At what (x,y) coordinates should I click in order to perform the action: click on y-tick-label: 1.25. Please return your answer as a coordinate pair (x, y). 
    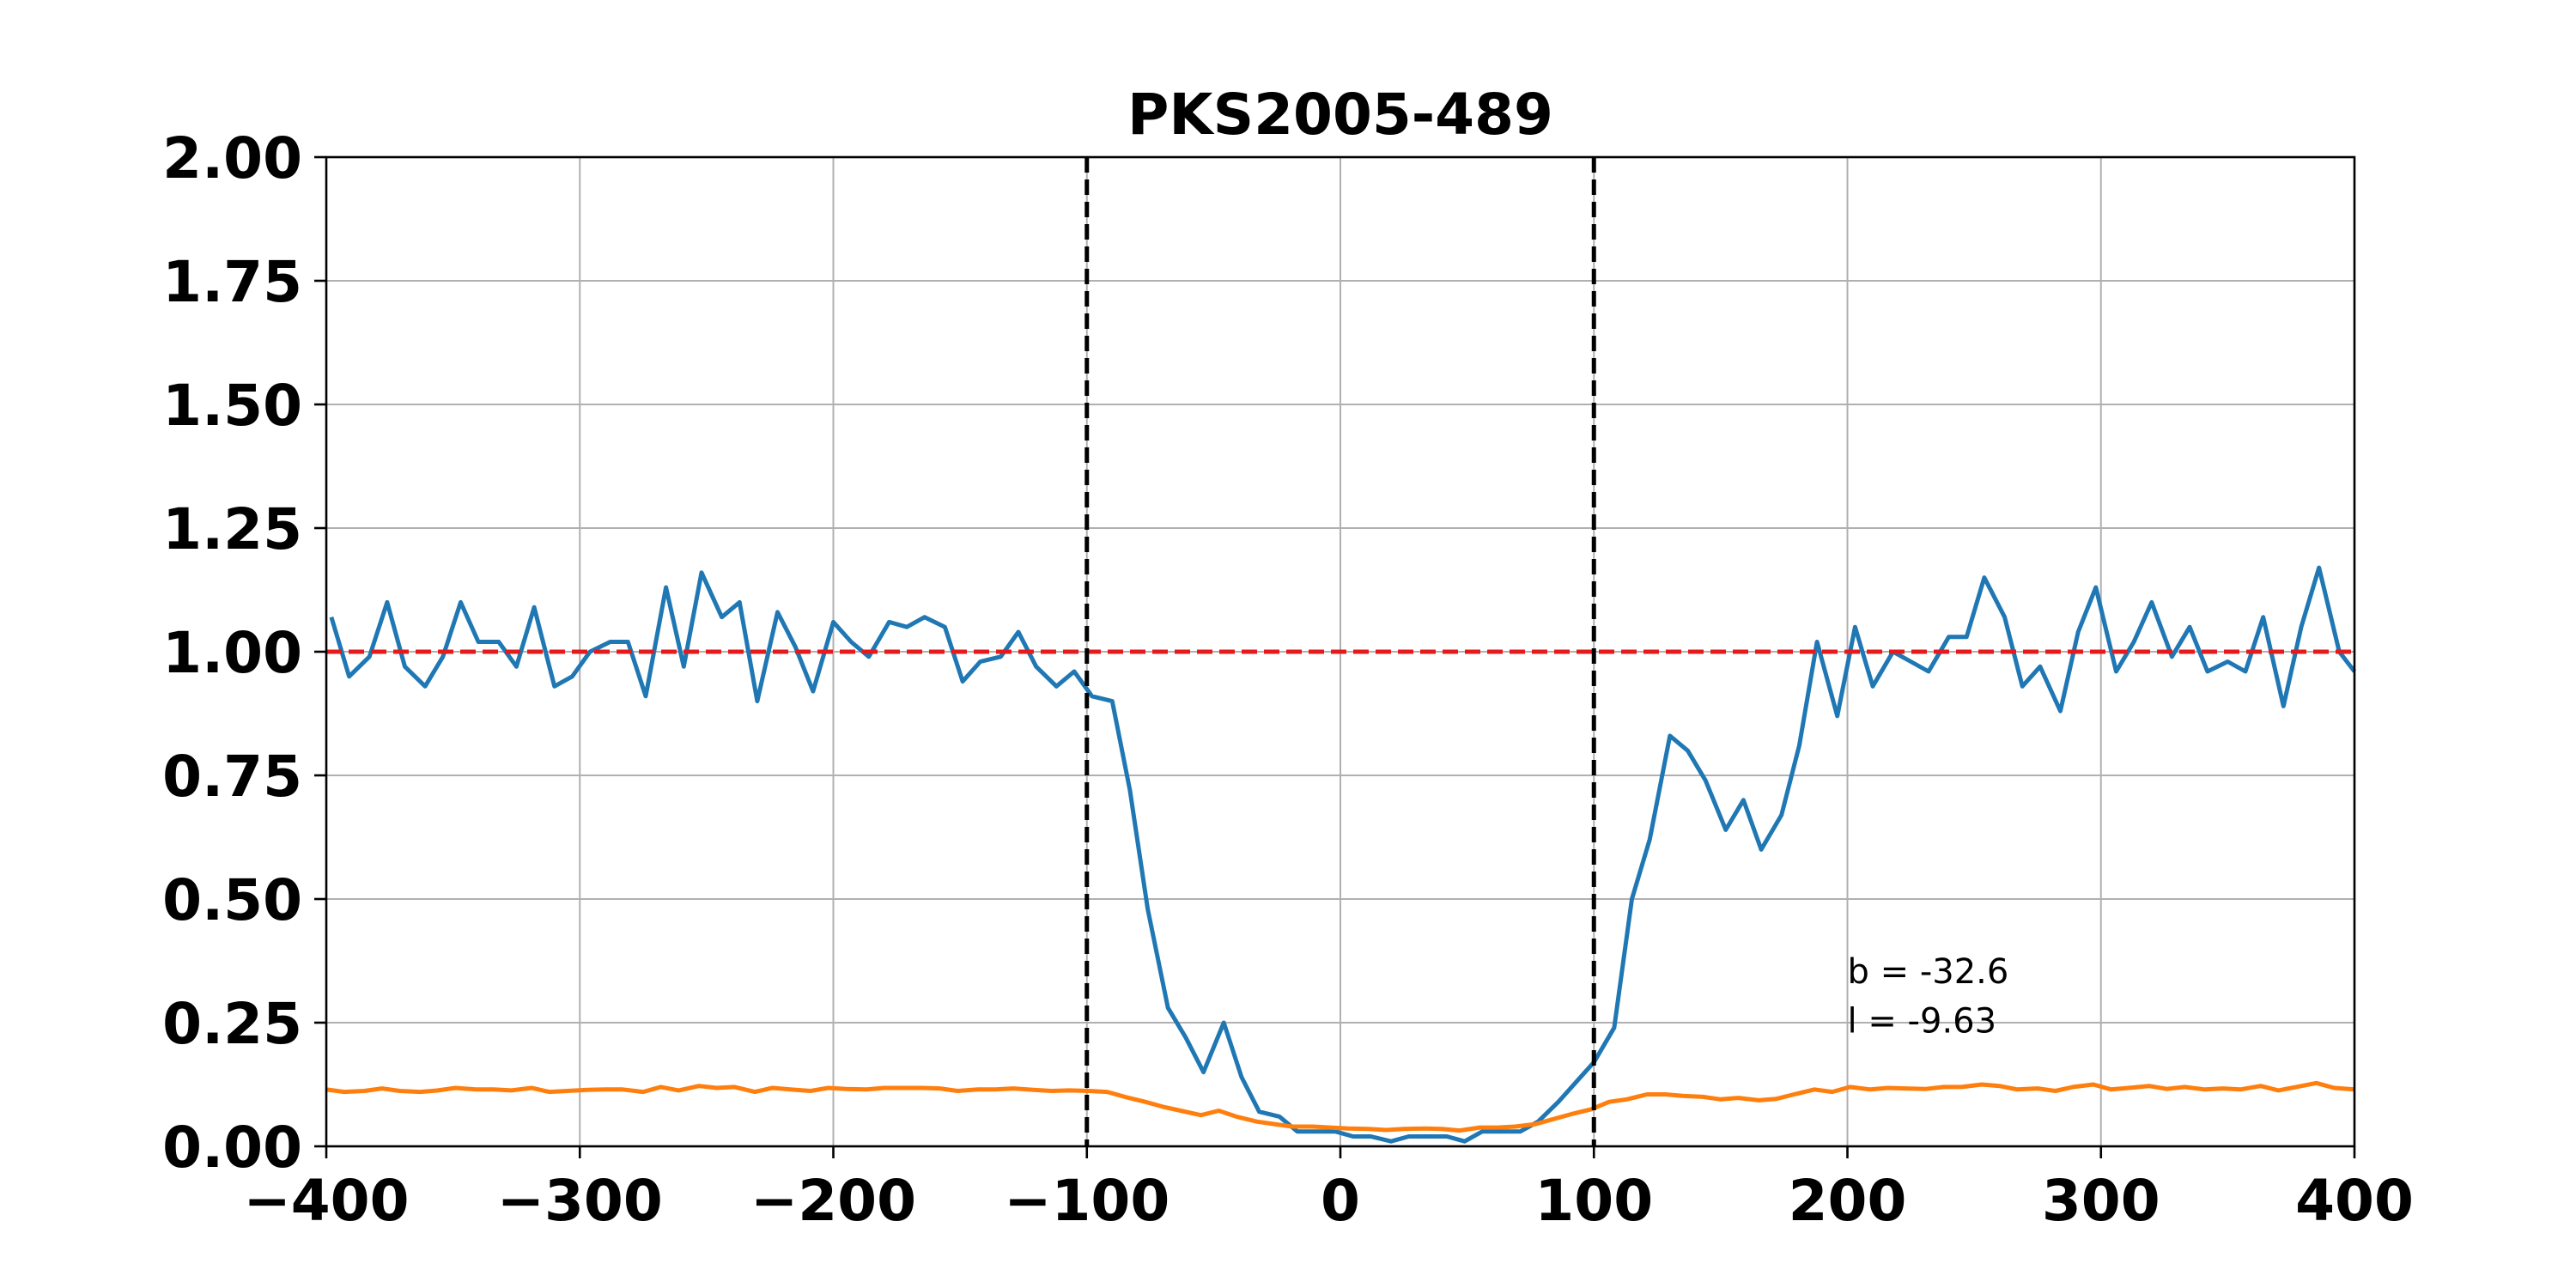
    Looking at the image, I should click on (232, 529).